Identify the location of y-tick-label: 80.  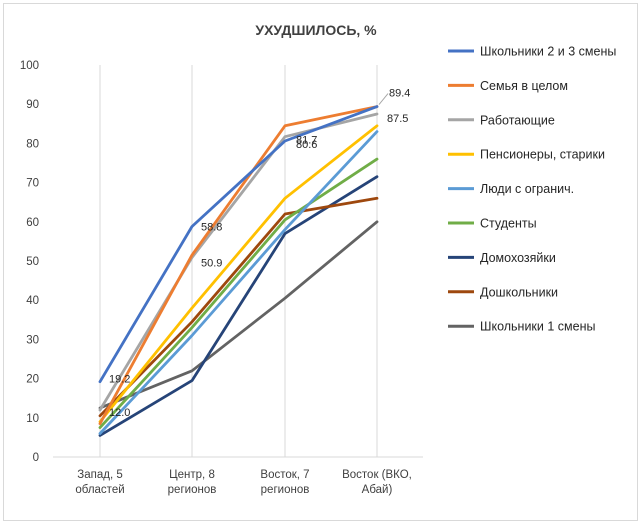
(32, 144).